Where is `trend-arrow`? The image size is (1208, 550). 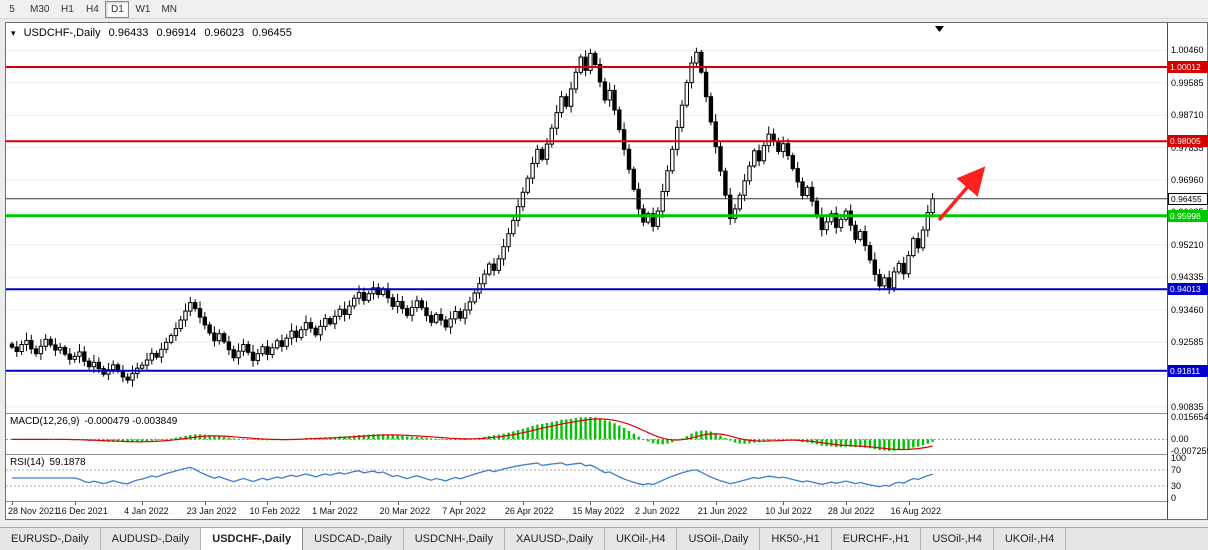 trend-arrow is located at coordinates (961, 194).